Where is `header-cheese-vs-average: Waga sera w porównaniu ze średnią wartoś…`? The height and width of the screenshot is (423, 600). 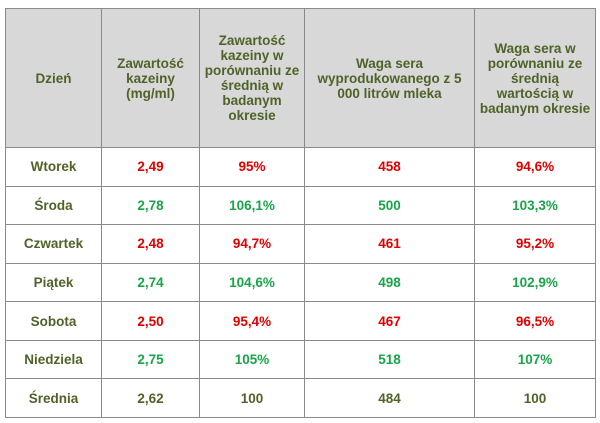 header-cheese-vs-average: Waga sera w porównaniu ze średnią wartoś… is located at coordinates (535, 78).